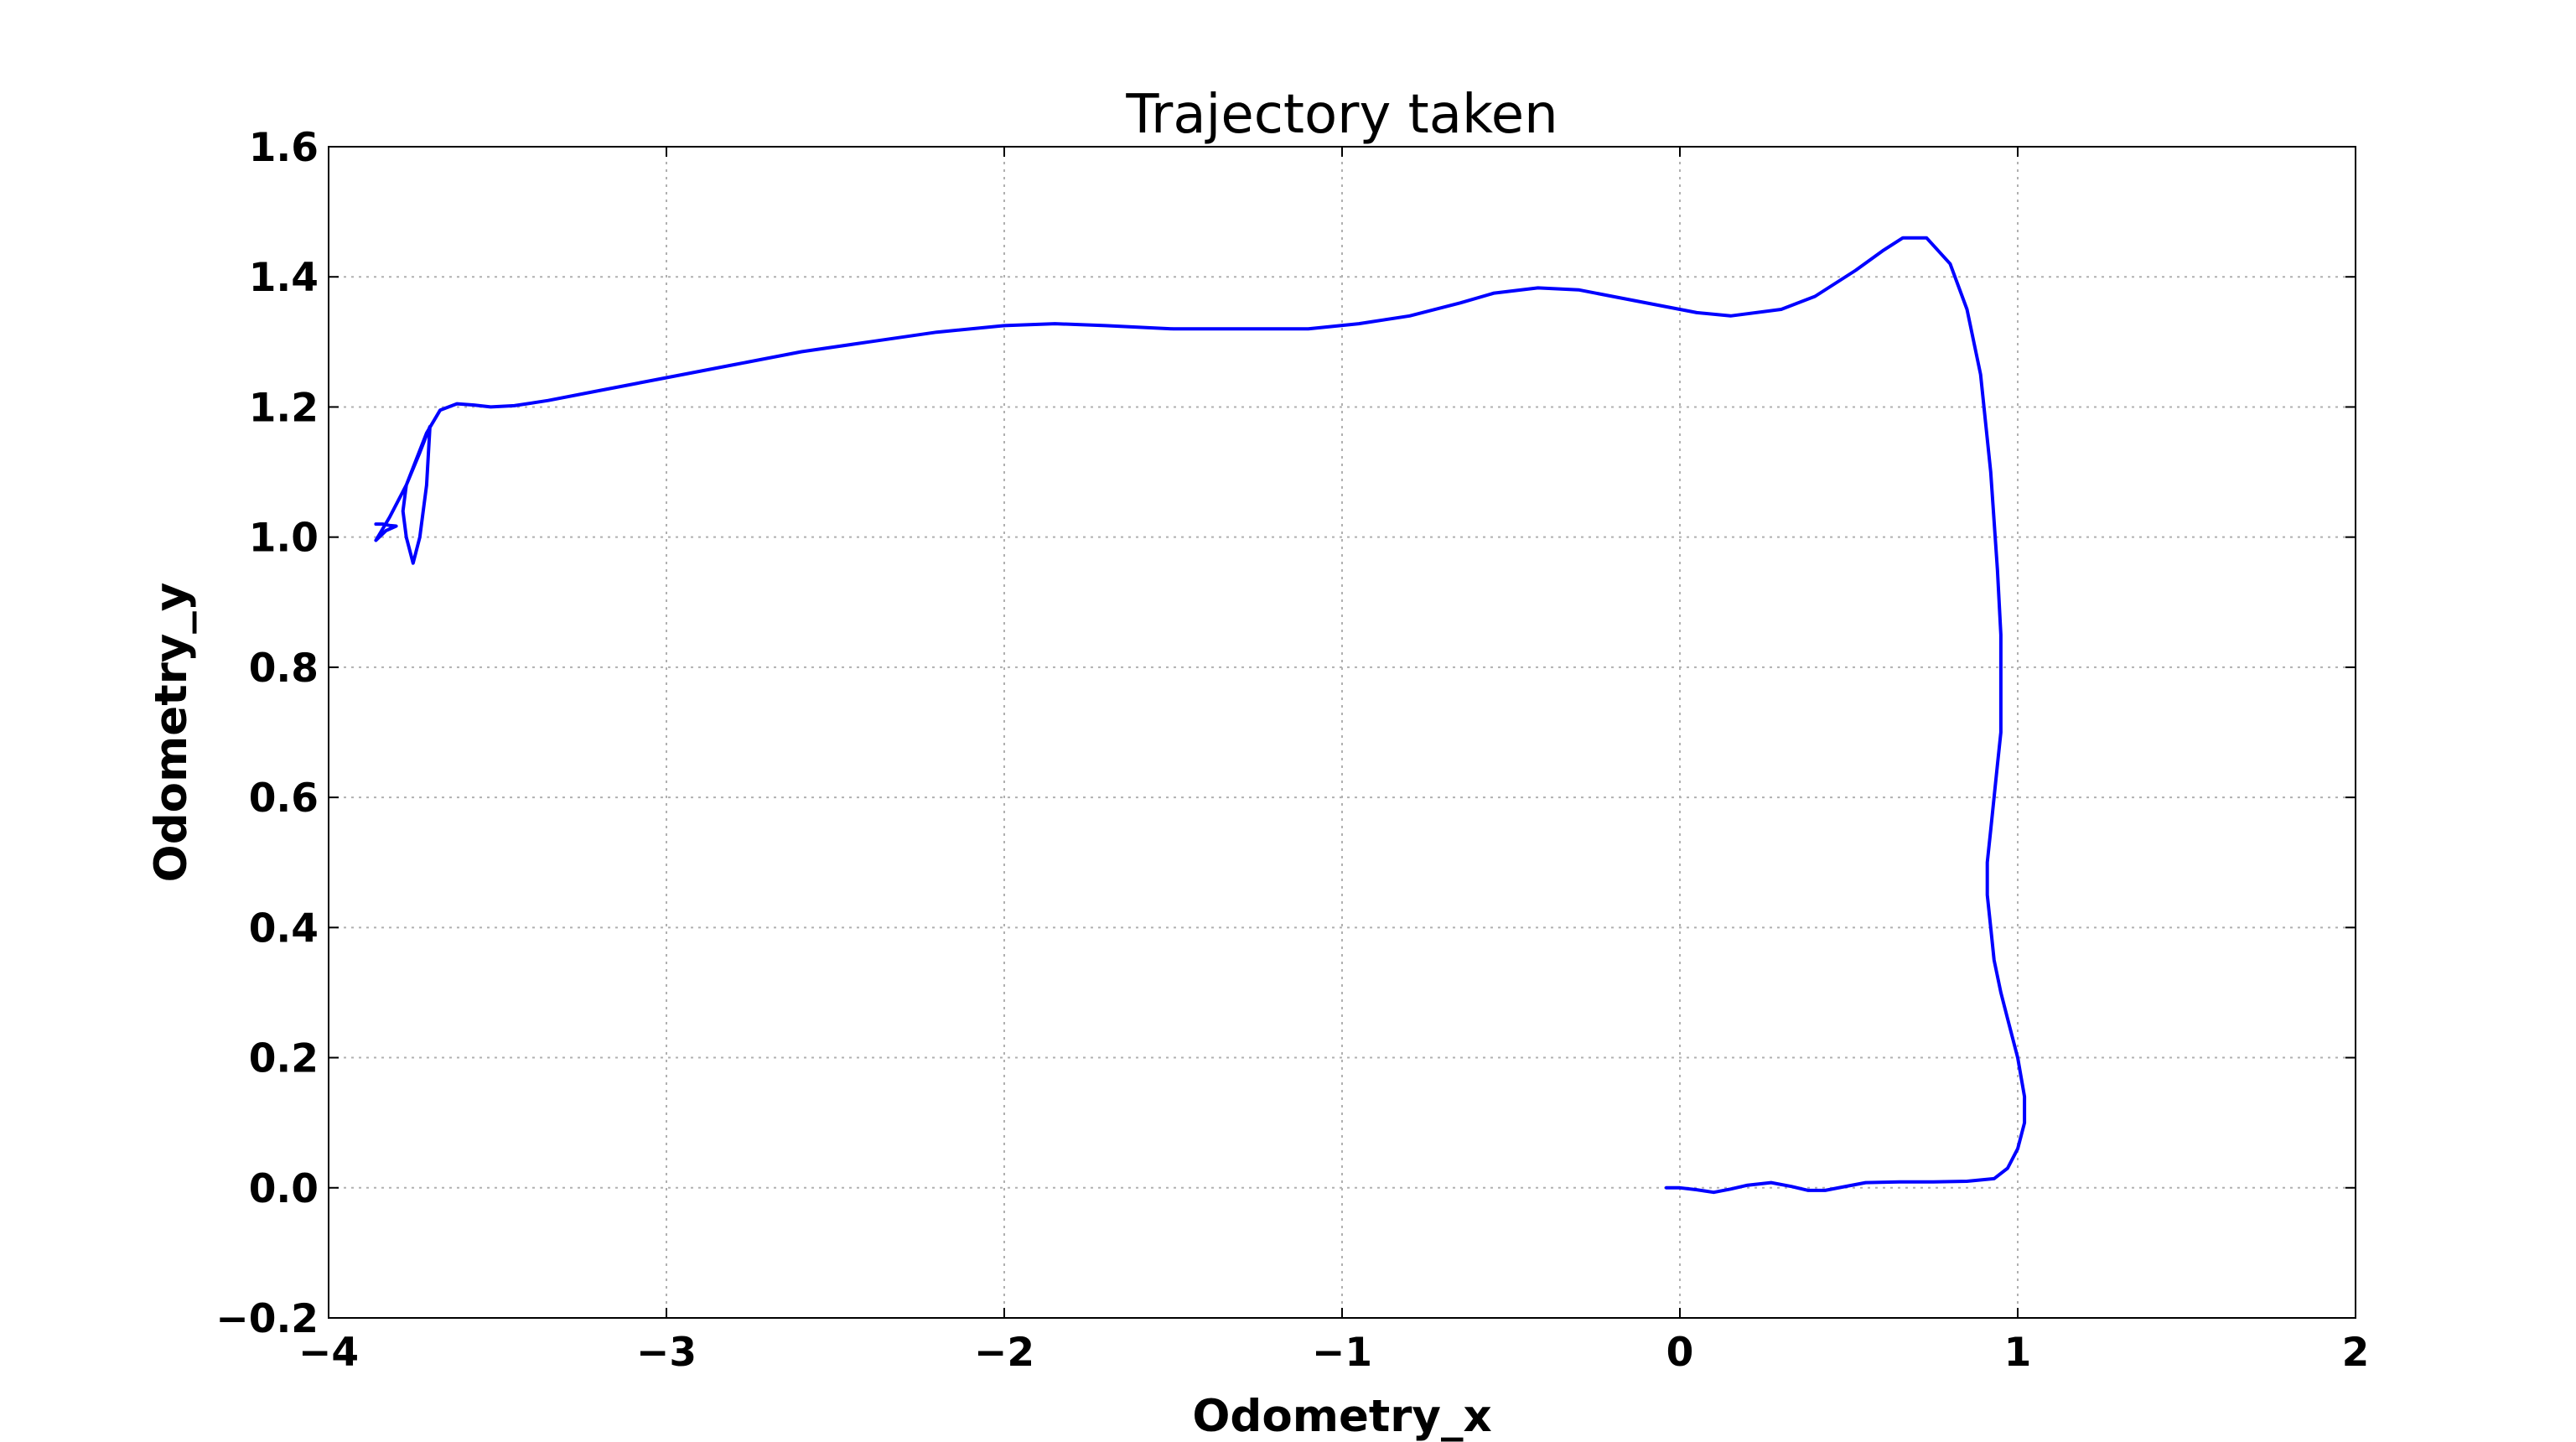  Describe the element at coordinates (171, 733) in the screenshot. I see `y-axis-label: Odometry_y` at that location.